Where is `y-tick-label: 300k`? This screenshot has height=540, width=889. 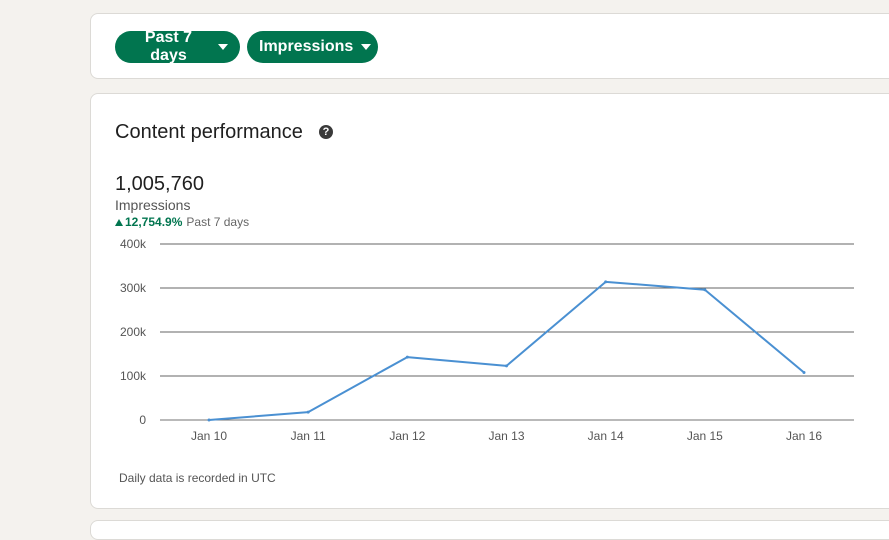 y-tick-label: 300k is located at coordinates (133, 288).